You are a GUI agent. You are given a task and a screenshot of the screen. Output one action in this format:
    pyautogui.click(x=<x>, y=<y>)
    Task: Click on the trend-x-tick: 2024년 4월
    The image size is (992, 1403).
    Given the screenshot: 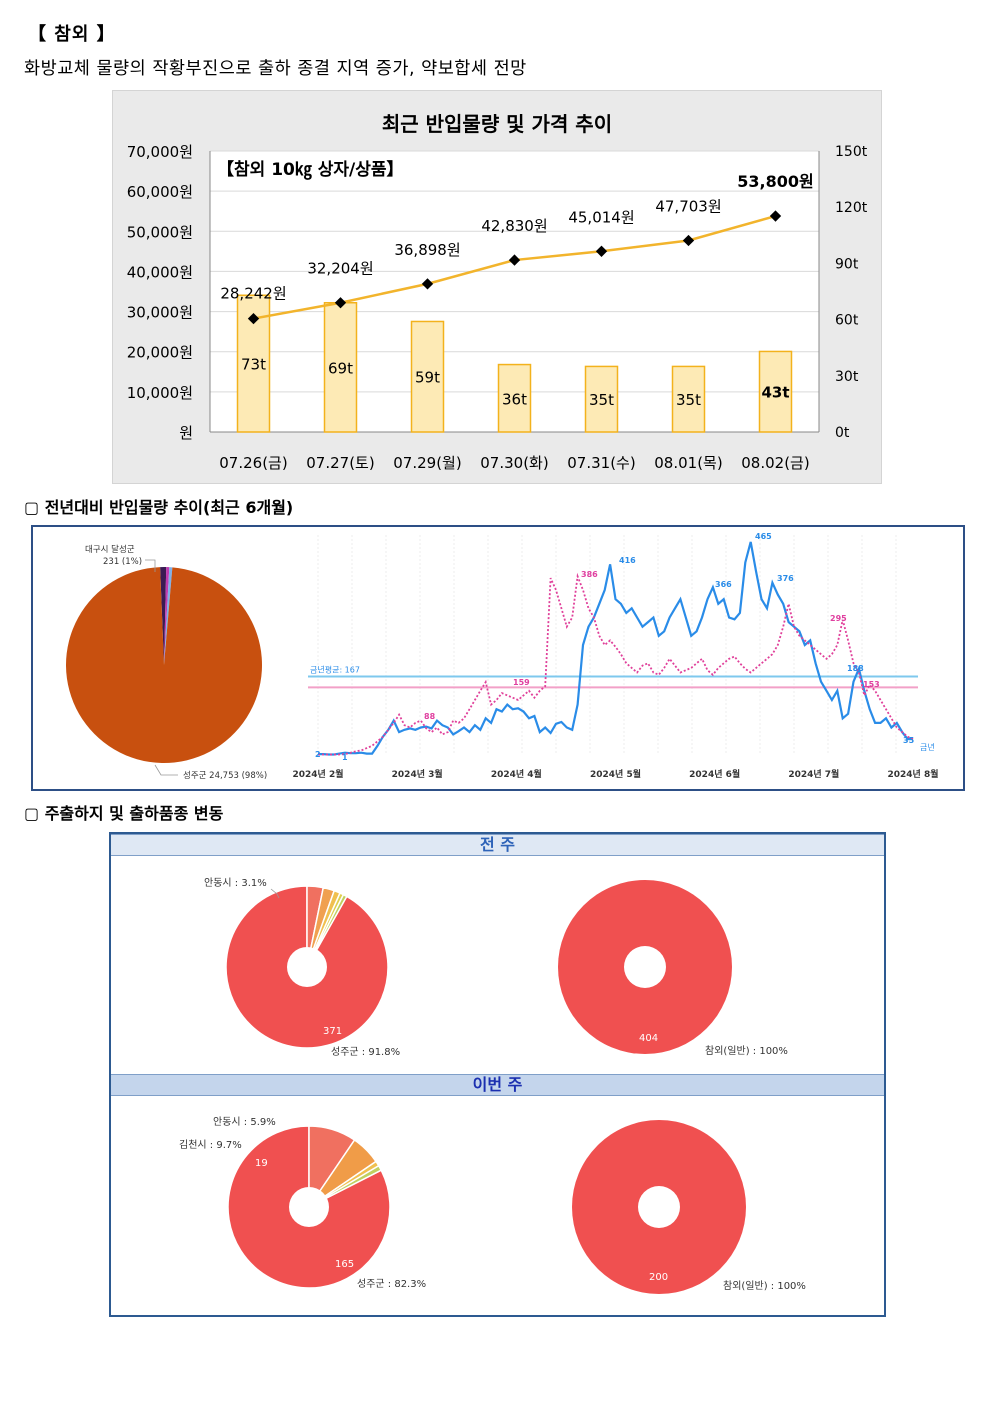 What is the action you would take?
    pyautogui.click(x=516, y=774)
    